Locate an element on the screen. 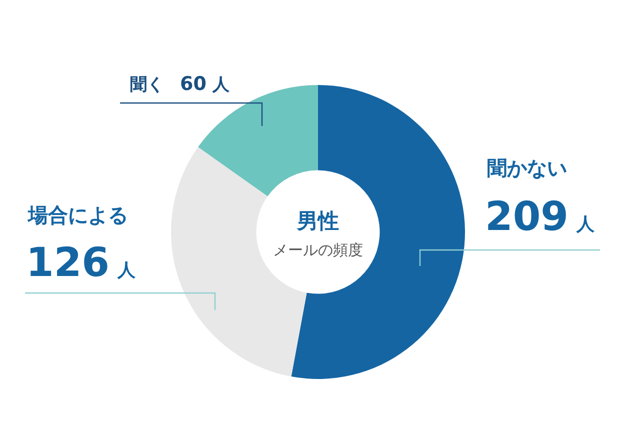 The height and width of the screenshot is (426, 636). text: メールの頻度 is located at coordinates (318, 250).